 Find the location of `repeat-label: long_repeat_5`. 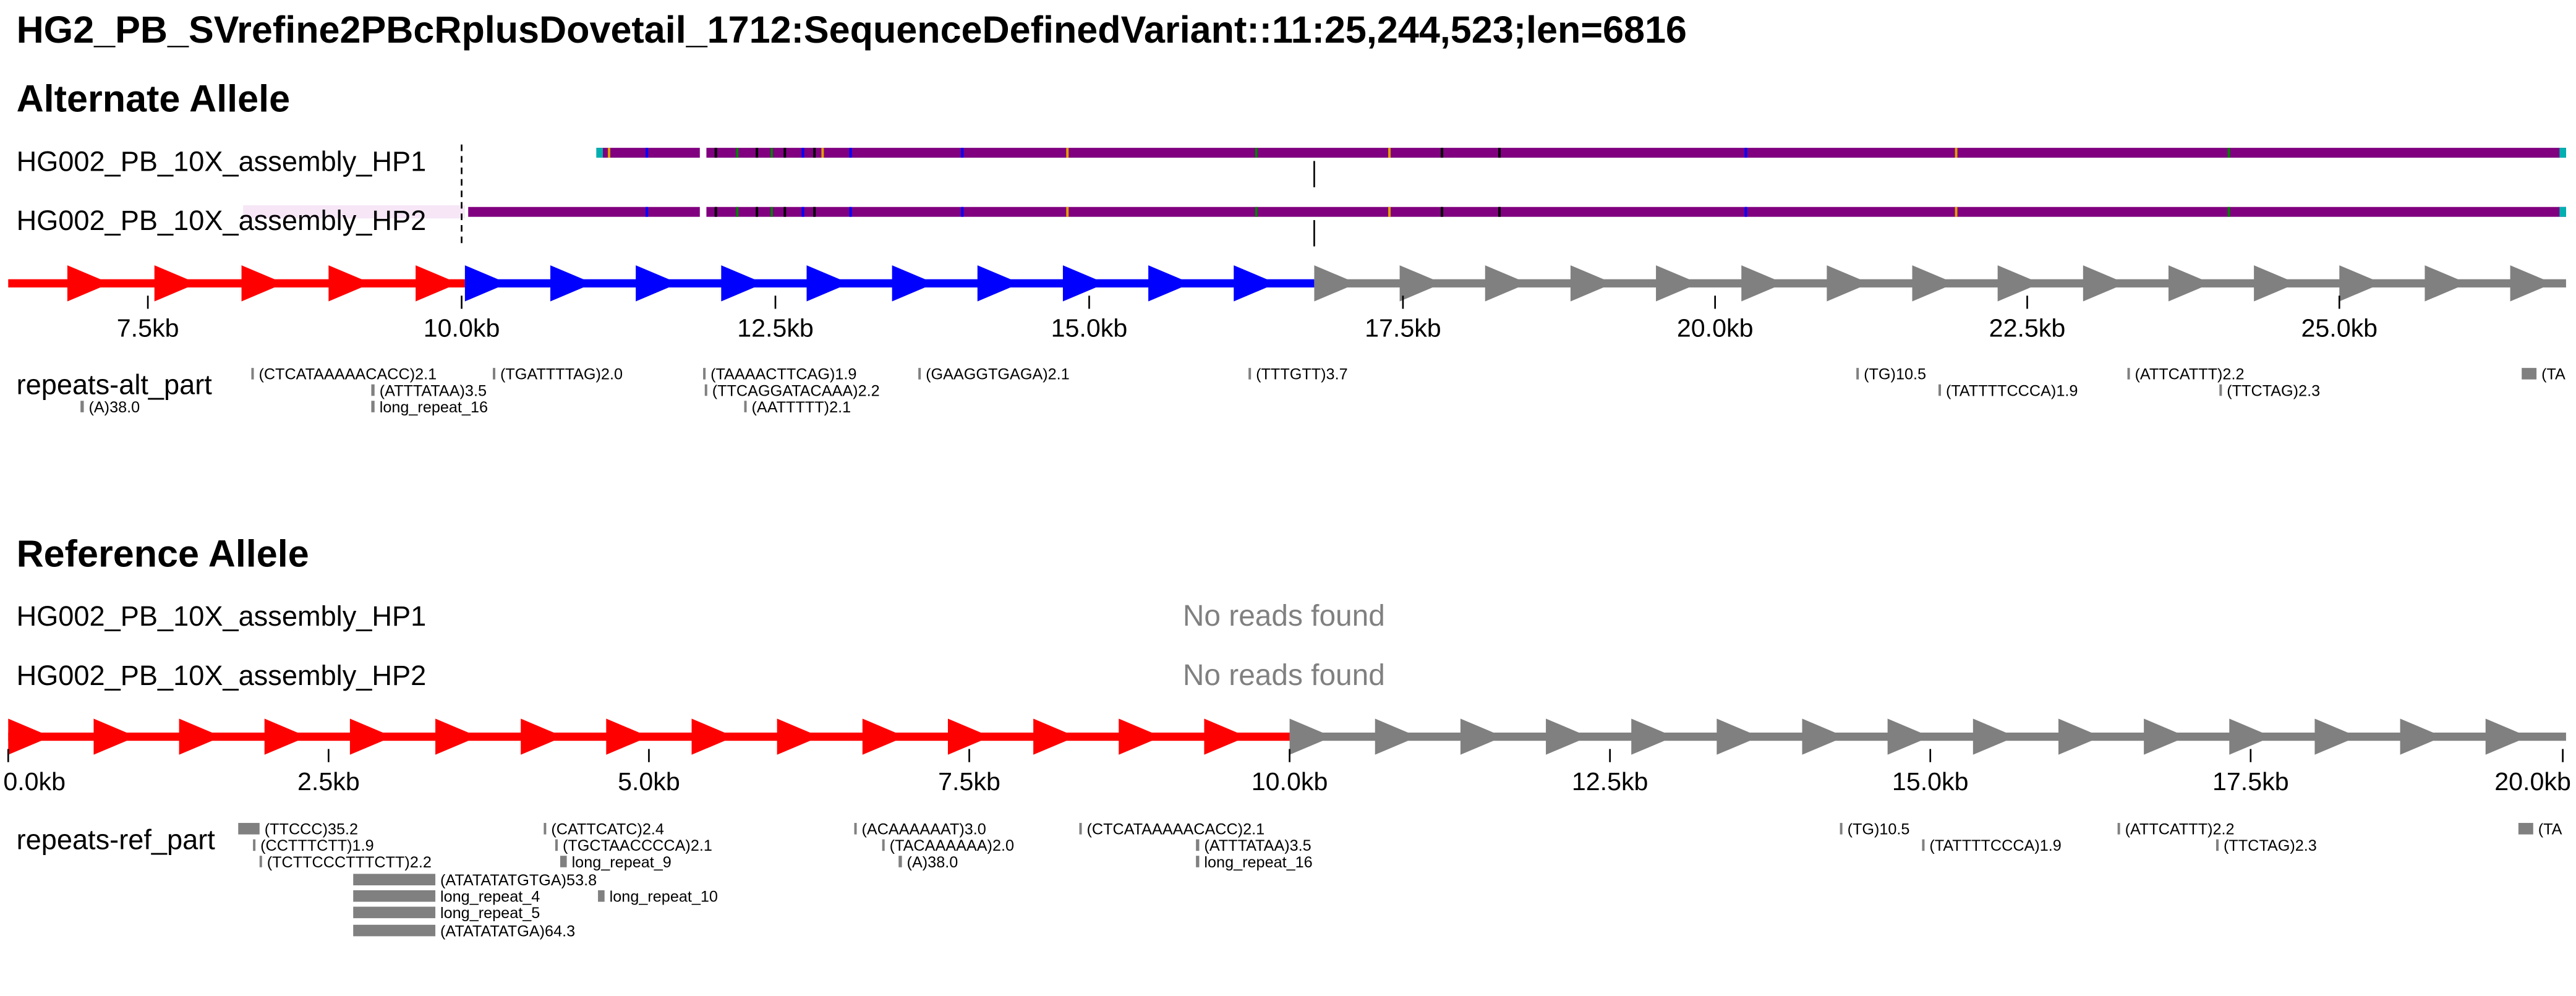

repeat-label: long_repeat_5 is located at coordinates (490, 913).